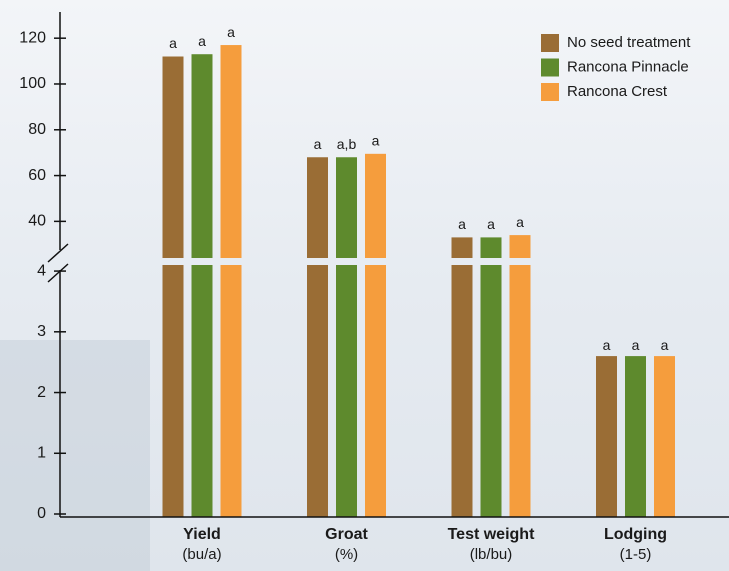  I want to click on y-tick-label: 3, so click(41, 331).